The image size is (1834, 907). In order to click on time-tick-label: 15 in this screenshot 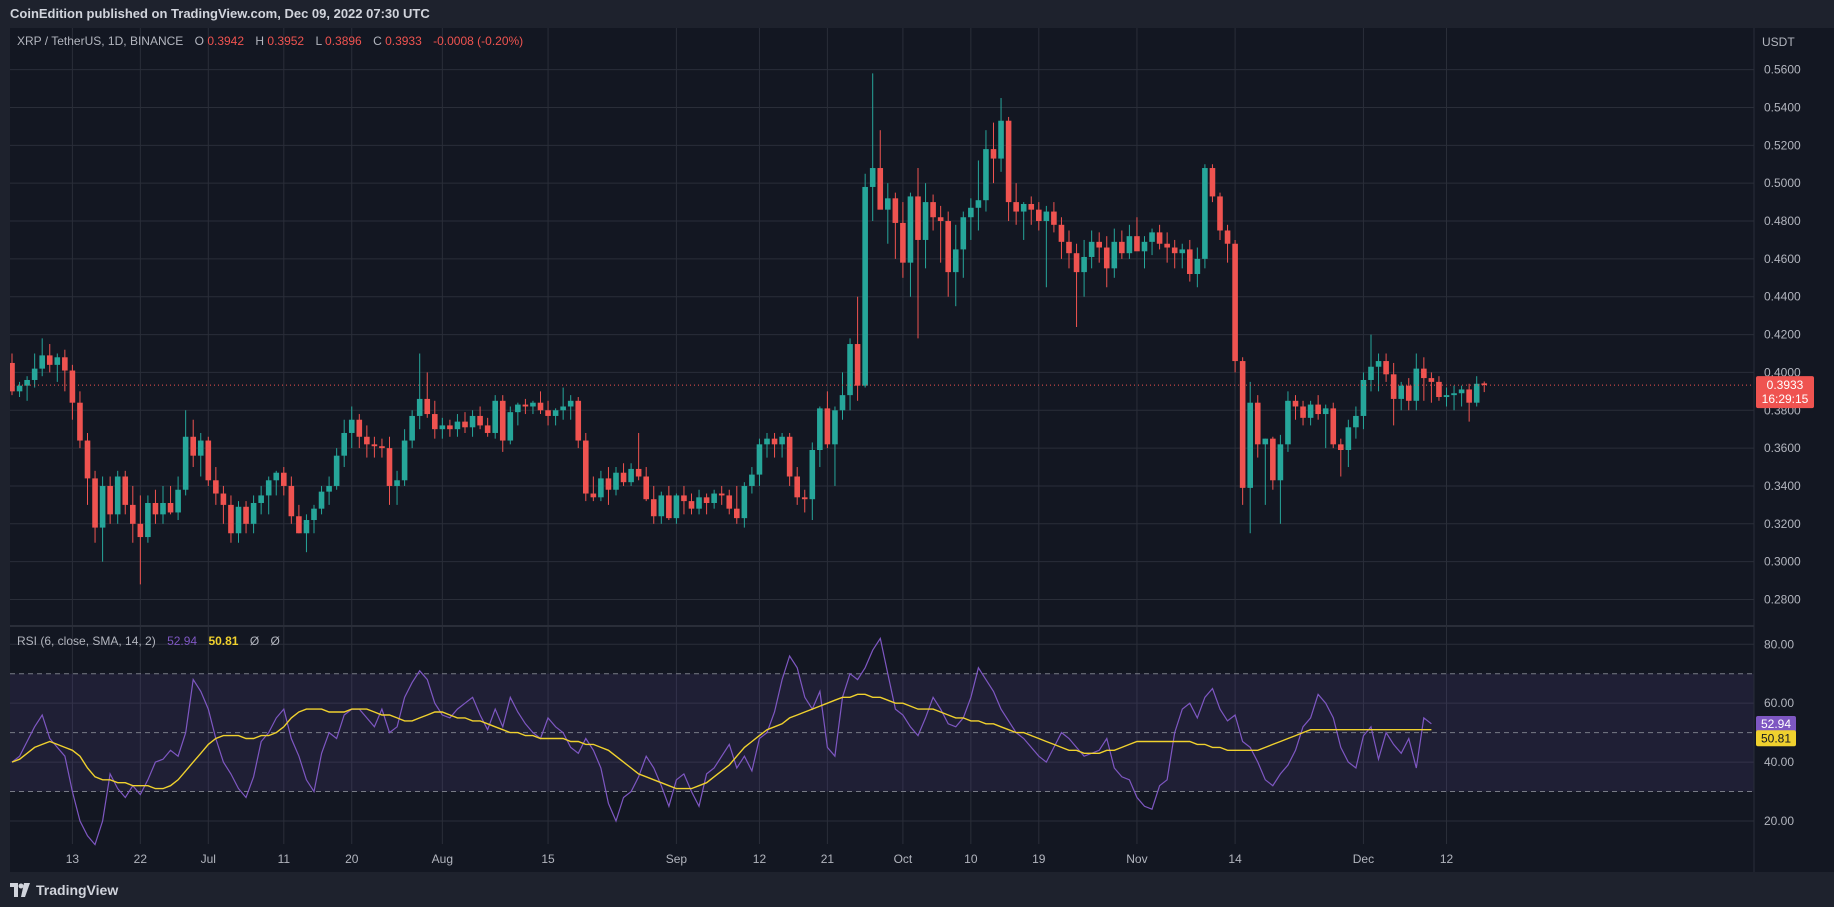, I will do `click(548, 859)`.